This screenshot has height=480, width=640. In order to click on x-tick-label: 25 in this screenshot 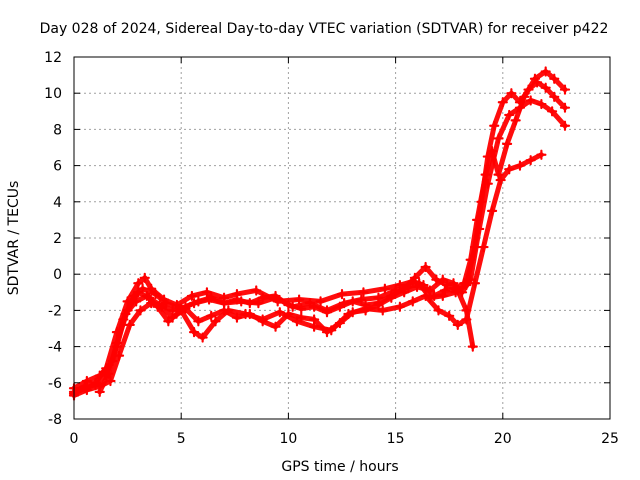, I will do `click(610, 439)`.